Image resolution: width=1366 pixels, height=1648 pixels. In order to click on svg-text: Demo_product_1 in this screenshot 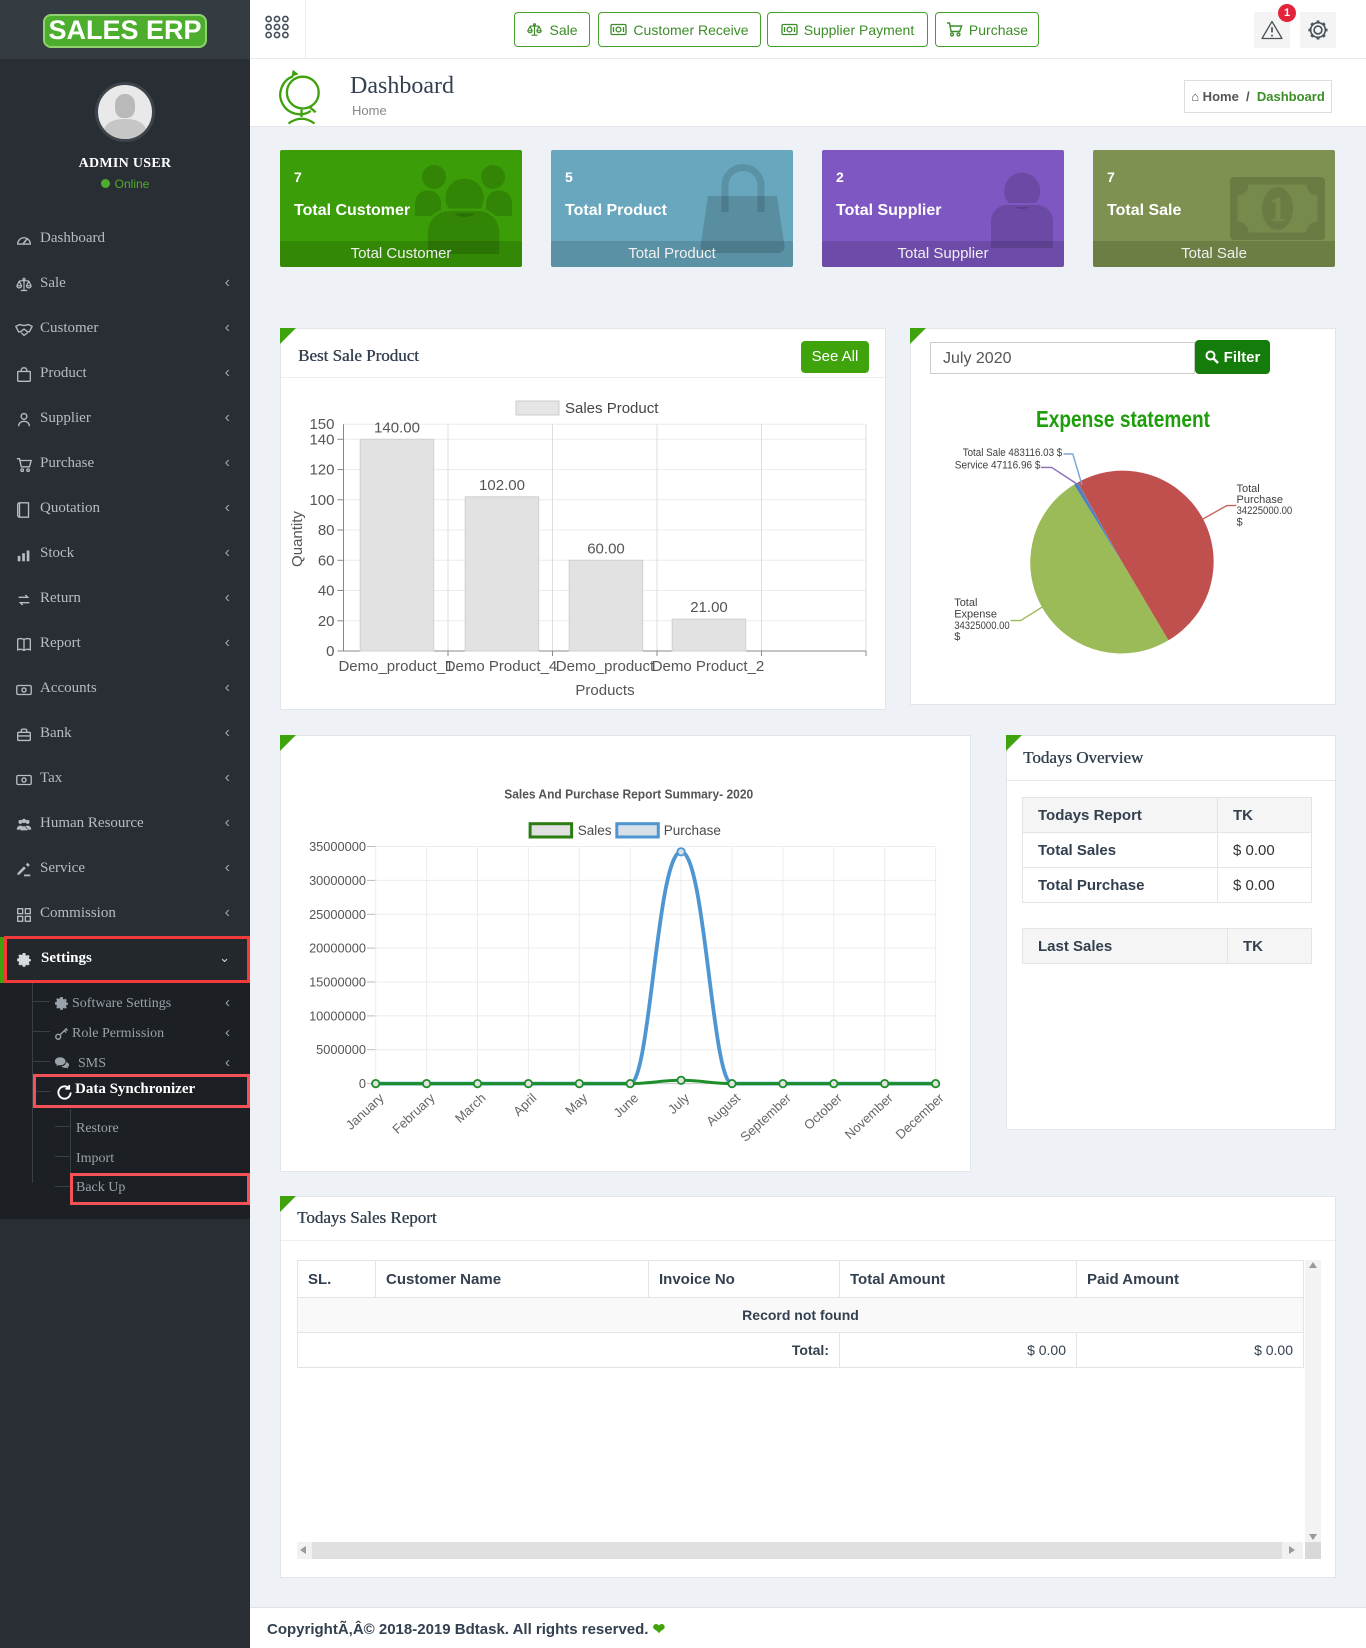, I will do `click(395, 666)`.